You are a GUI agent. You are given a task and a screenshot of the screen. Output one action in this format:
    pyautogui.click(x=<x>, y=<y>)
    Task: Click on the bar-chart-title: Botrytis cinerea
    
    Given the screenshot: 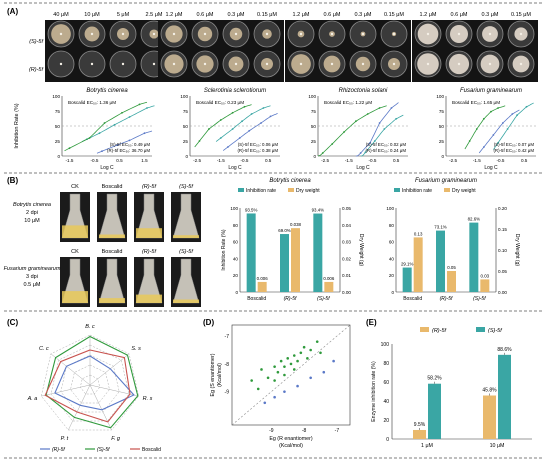 What is the action you would take?
    pyautogui.click(x=290, y=181)
    